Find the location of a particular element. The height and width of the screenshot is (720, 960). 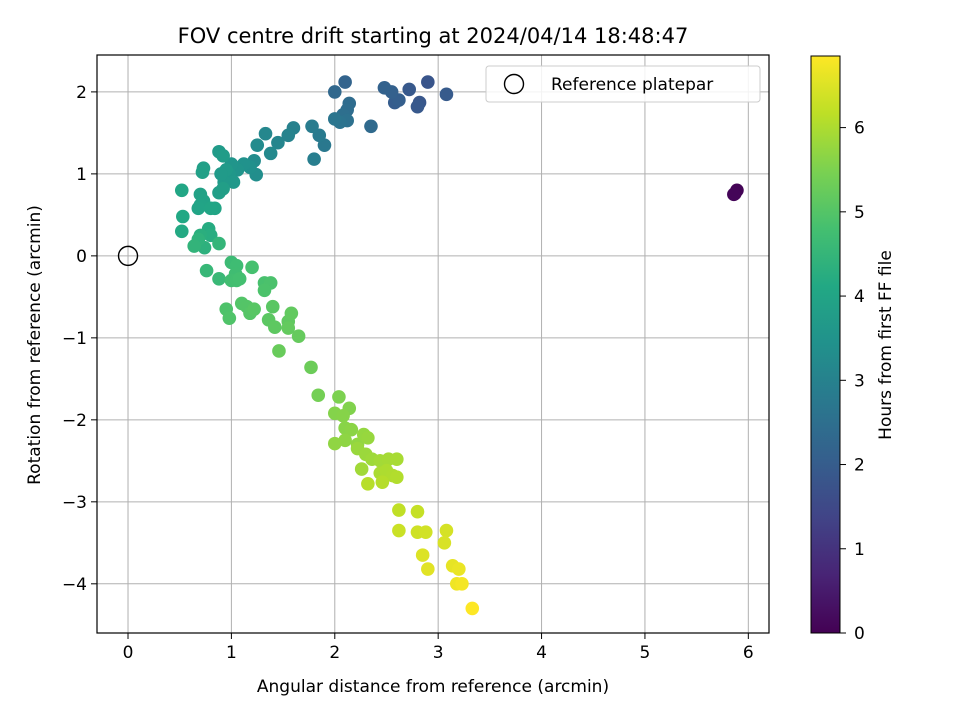

x-tick-label: 0 is located at coordinates (128, 653).